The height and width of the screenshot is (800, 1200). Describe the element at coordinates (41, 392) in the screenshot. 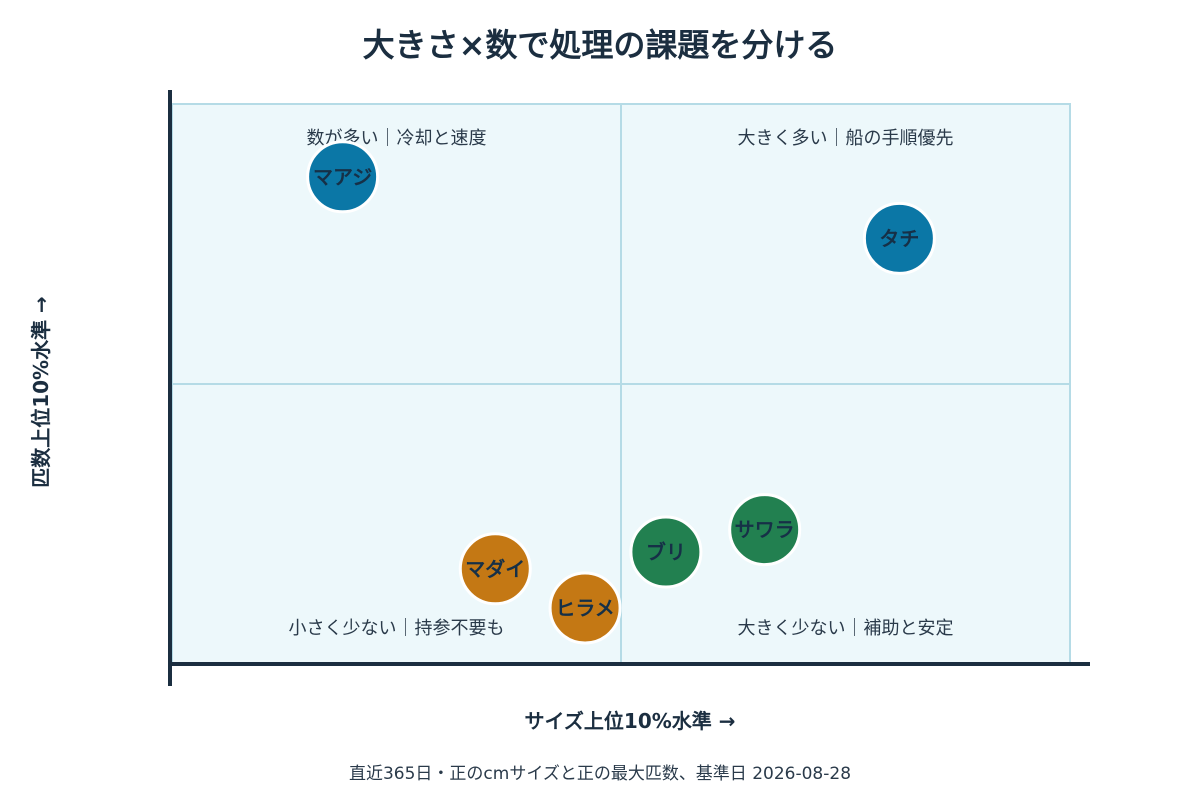

I see `y-axis-label: 匹数上位10%水準 →` at that location.